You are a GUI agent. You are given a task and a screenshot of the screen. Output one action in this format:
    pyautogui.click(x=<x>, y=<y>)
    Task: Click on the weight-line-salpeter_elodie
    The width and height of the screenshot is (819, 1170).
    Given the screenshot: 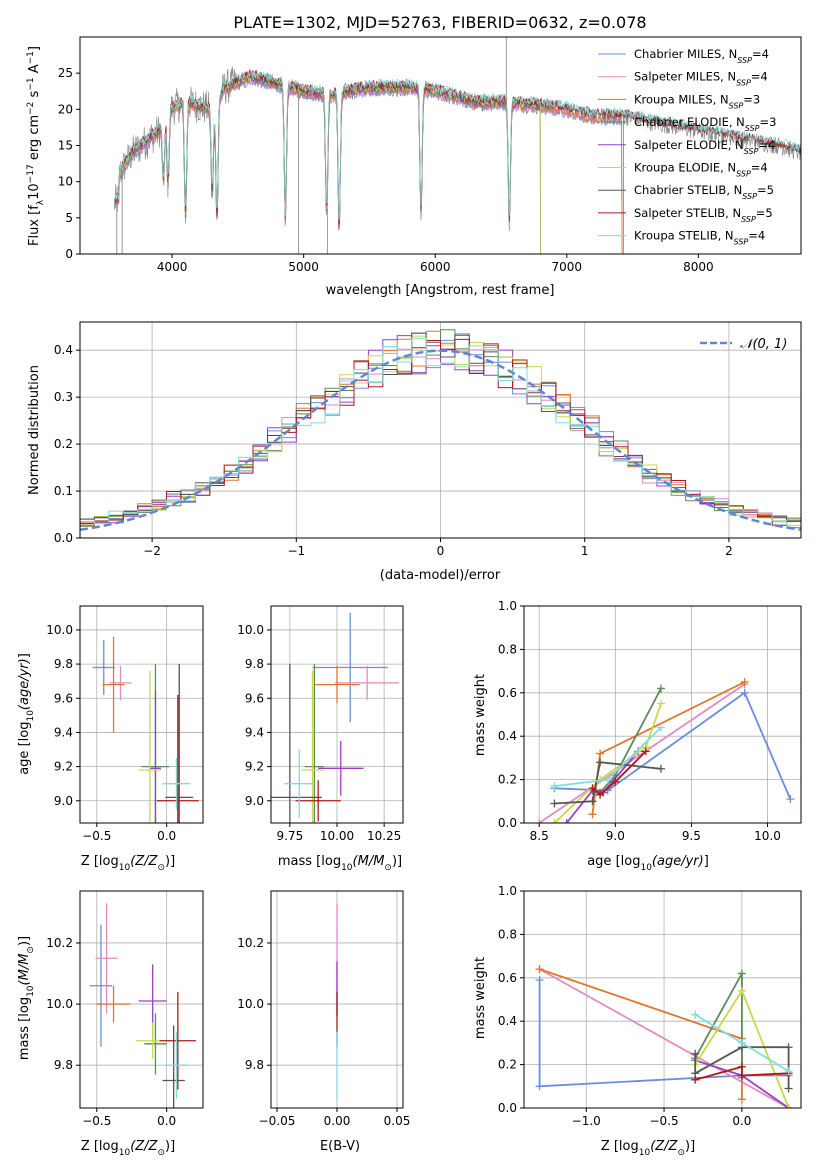 What is the action you would take?
    pyautogui.click(x=602, y=786)
    